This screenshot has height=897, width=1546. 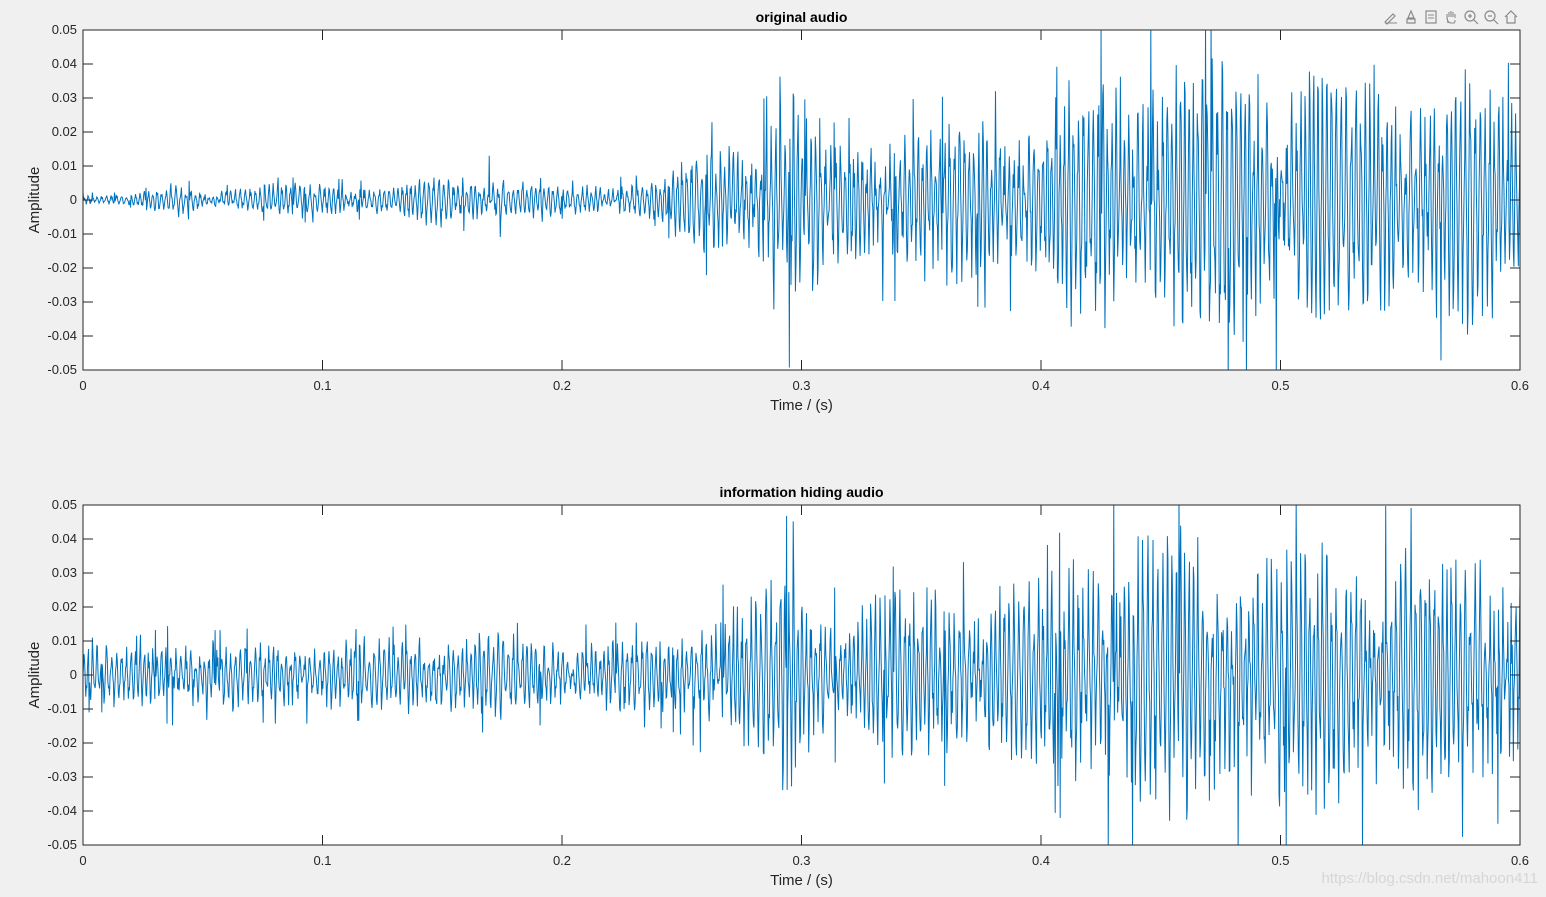 I want to click on insert-brush-icon, so click(x=1411, y=17).